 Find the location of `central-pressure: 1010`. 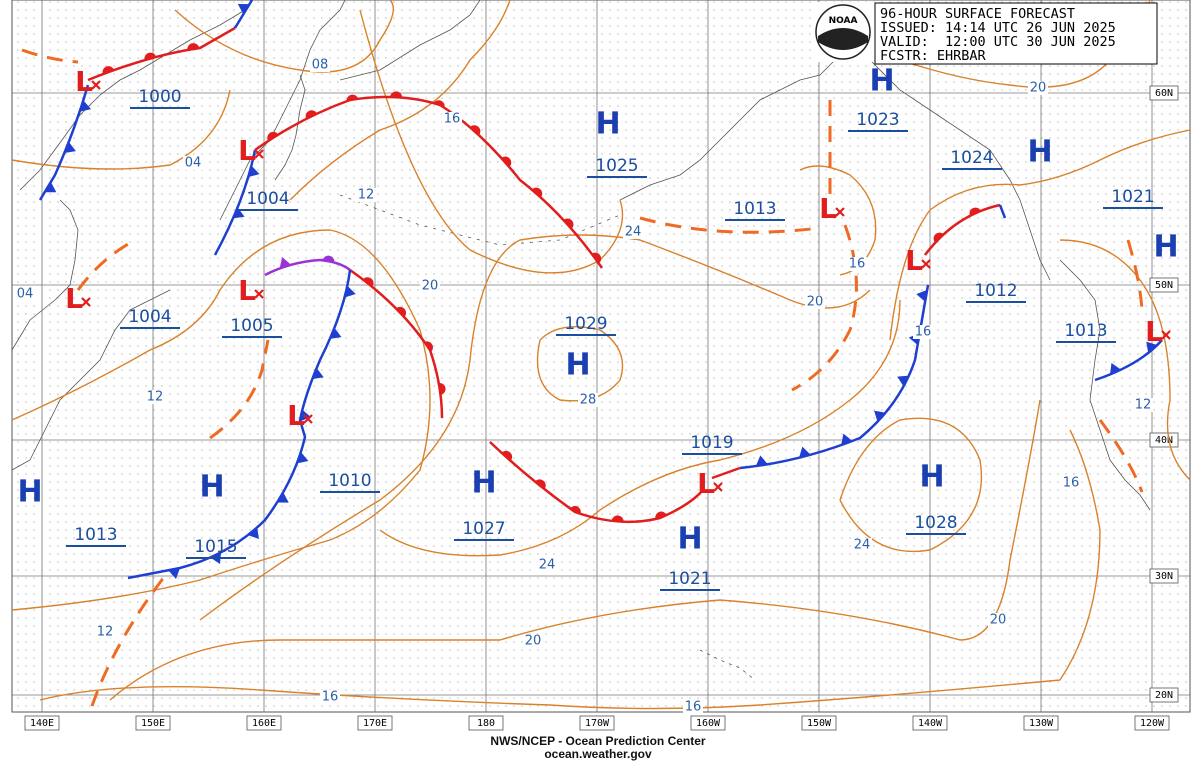

central-pressure: 1010 is located at coordinates (349, 481).